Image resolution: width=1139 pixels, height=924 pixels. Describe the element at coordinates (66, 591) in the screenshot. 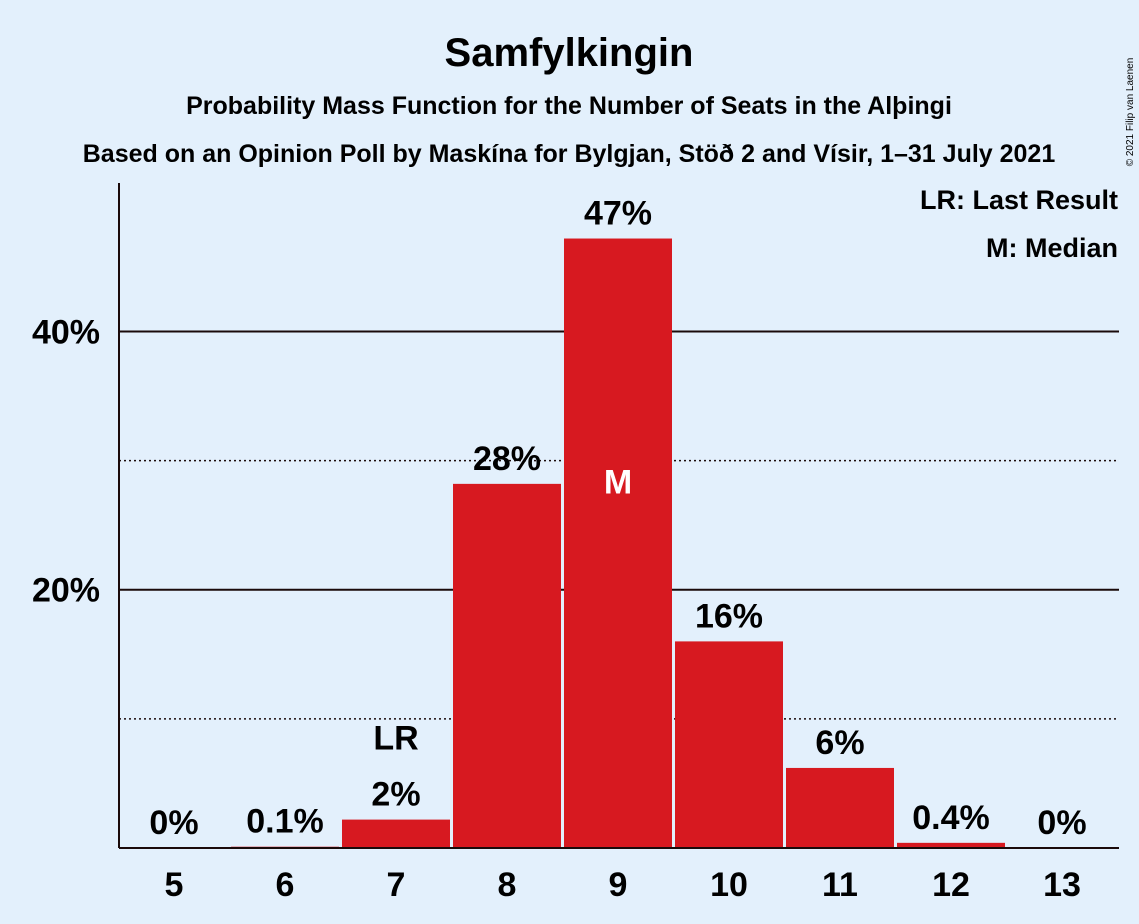

I see `y-tick-label: 20%` at that location.